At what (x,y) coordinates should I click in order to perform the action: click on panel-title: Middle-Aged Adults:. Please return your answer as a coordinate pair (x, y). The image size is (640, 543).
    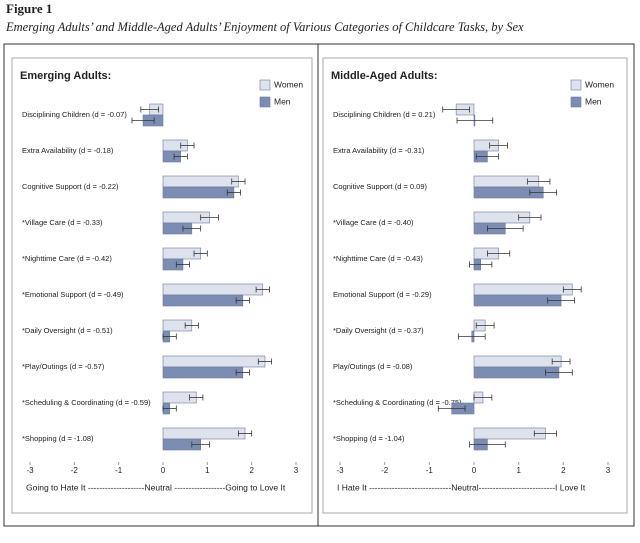
    Looking at the image, I should click on (384, 76).